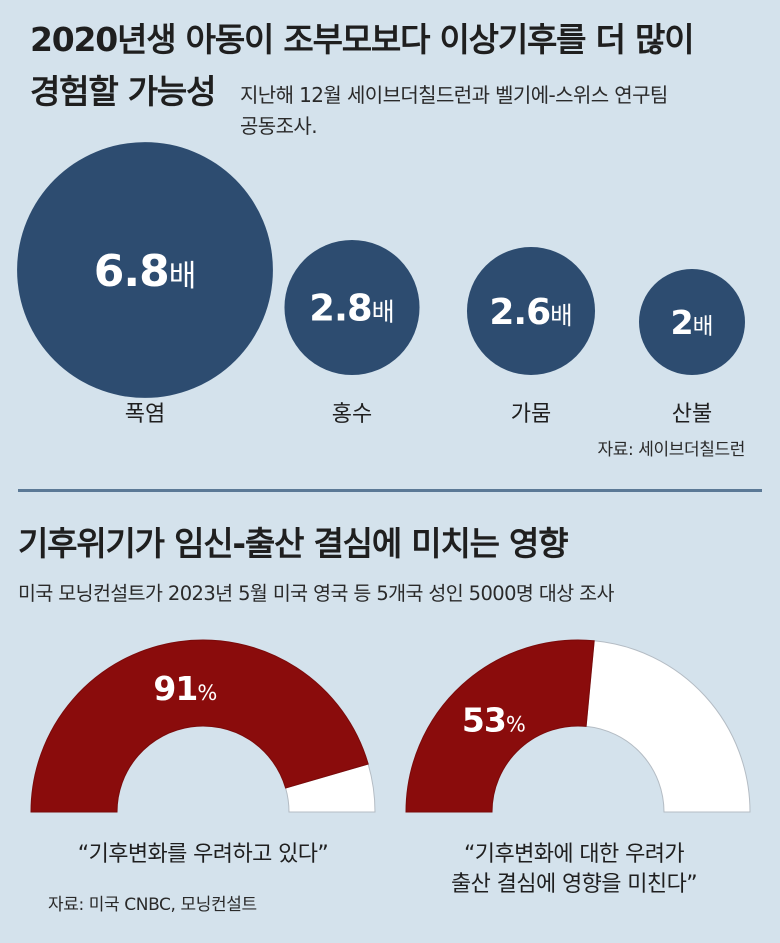 The height and width of the screenshot is (943, 780). I want to click on bubble-category-label: 산불, so click(692, 414).